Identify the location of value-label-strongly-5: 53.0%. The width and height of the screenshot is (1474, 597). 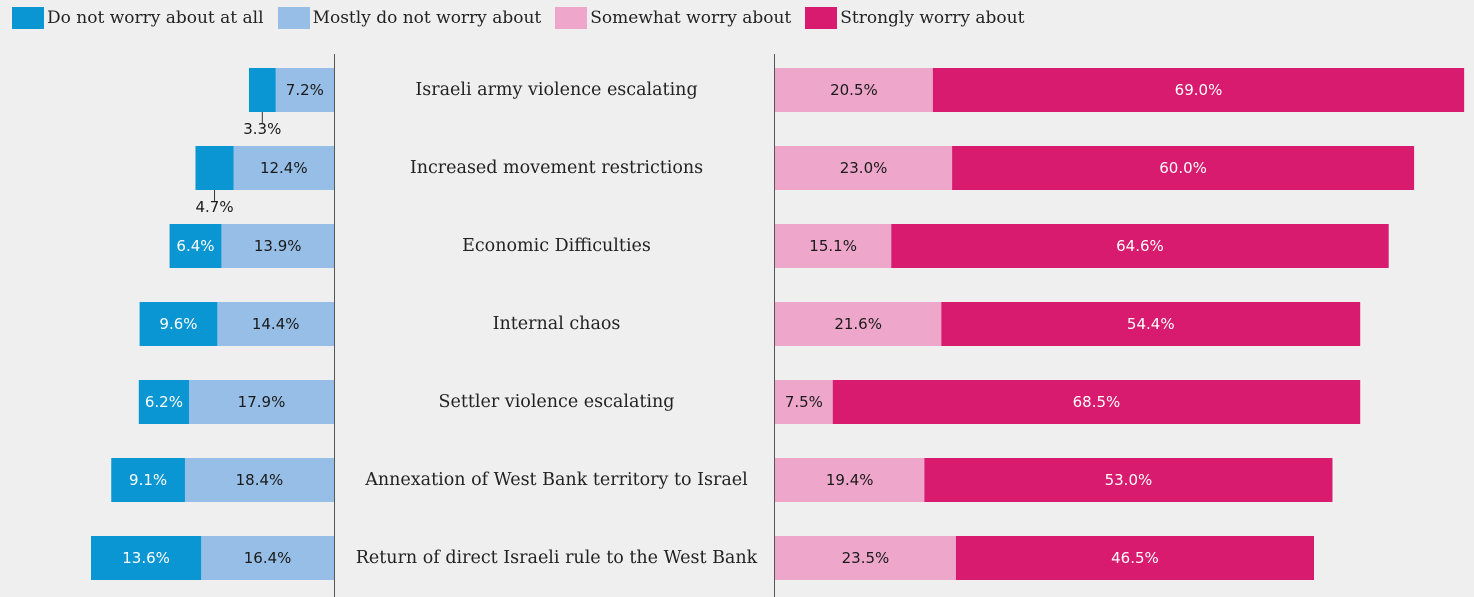
(1129, 480).